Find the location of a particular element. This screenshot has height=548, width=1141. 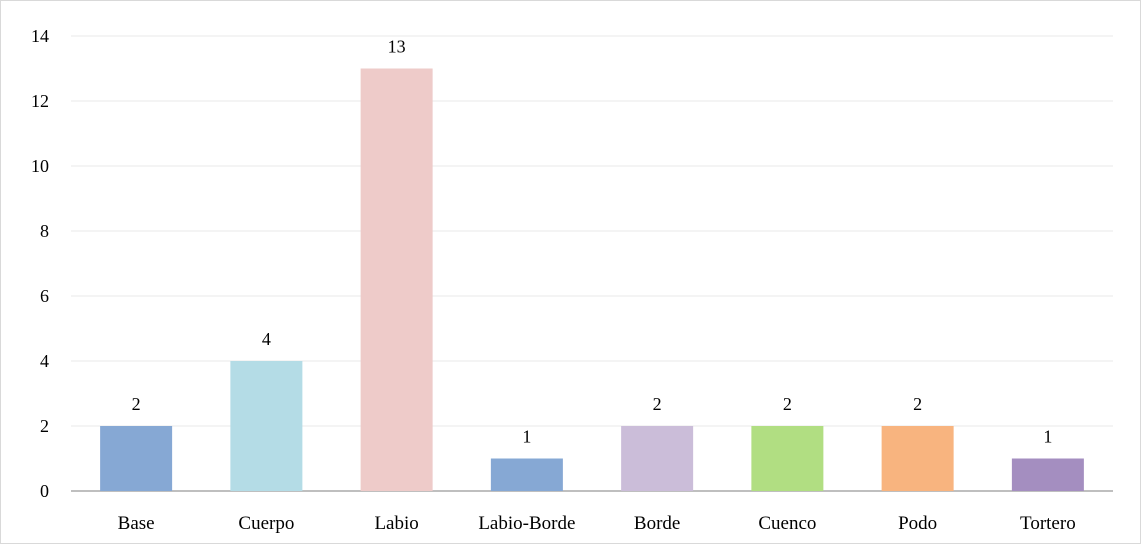

x-tick-label: Labio-Borde is located at coordinates (526, 523).